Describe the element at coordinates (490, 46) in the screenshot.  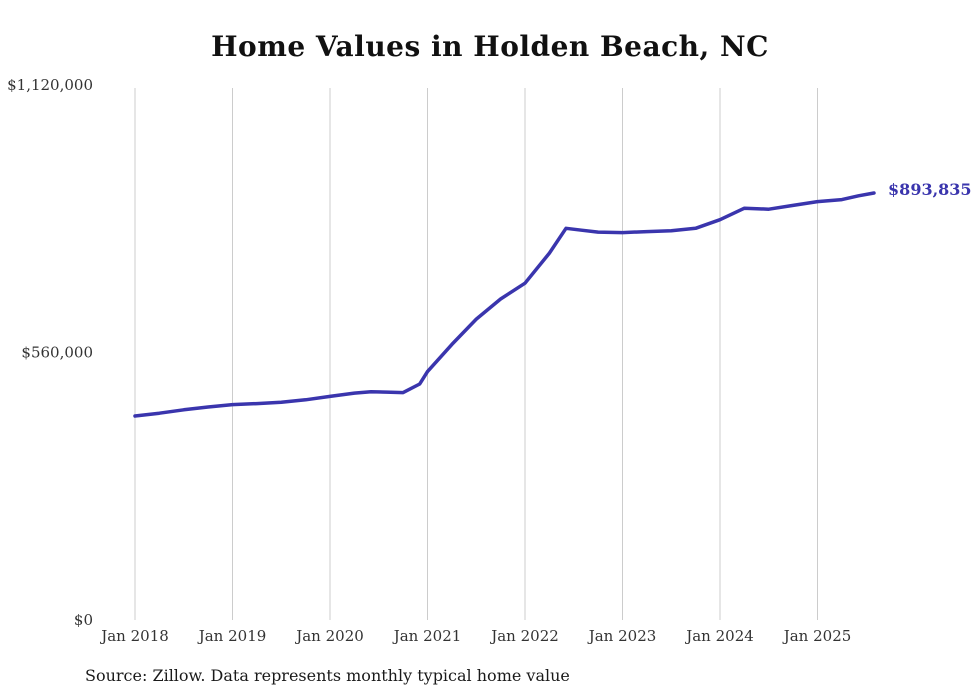
I see `chart-title: Home Values in Holden Beach, NC` at that location.